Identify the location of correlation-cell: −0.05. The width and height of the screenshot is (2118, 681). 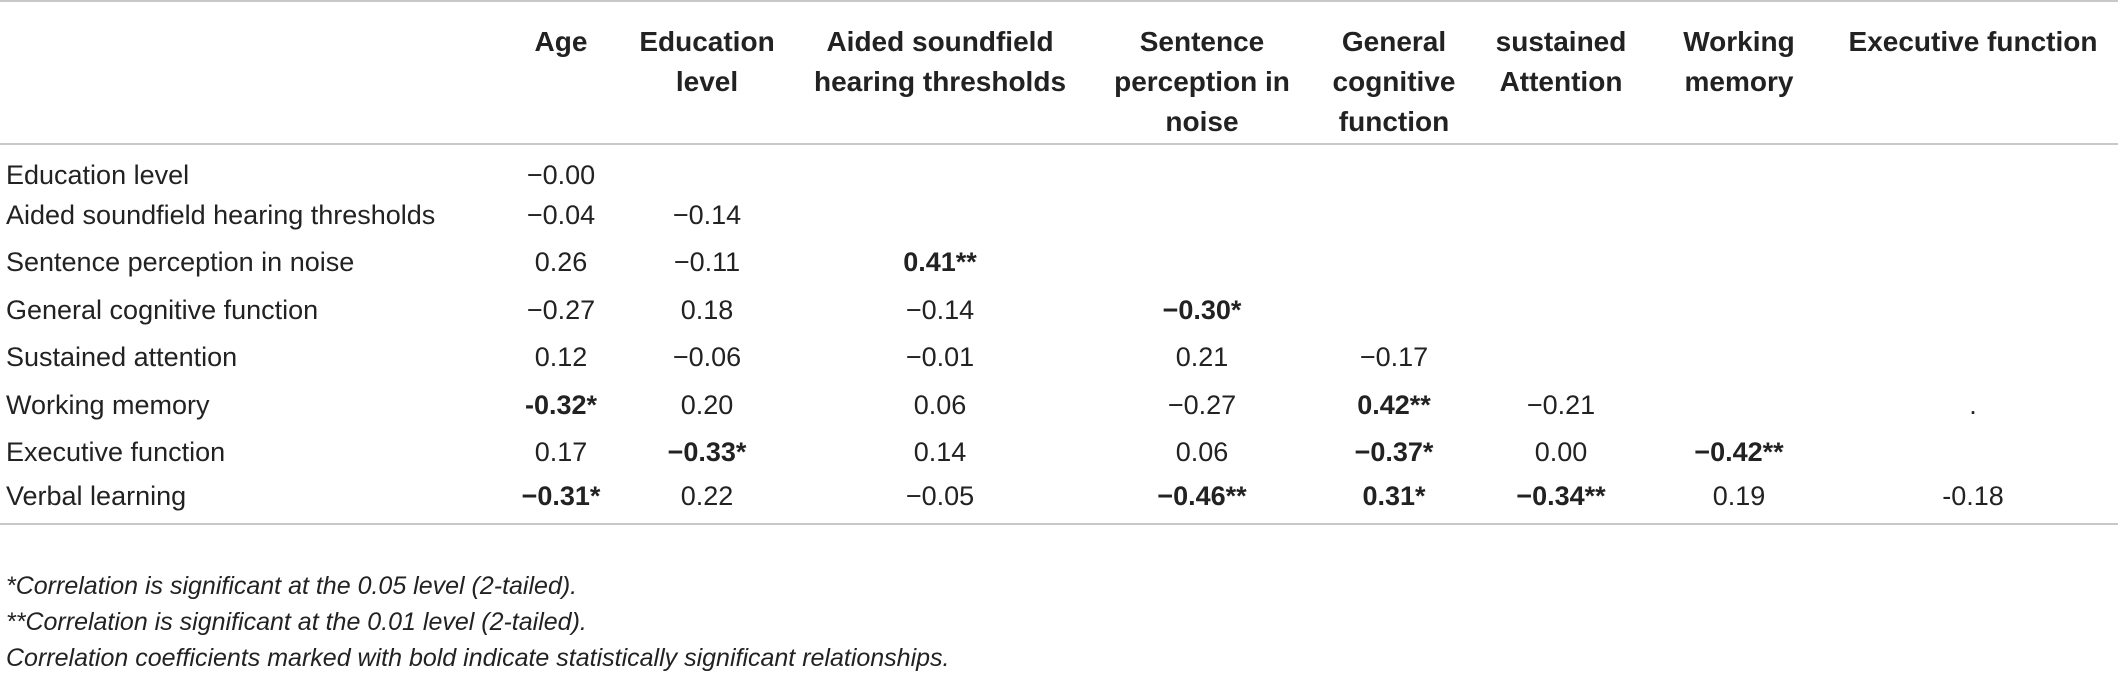
(940, 500).